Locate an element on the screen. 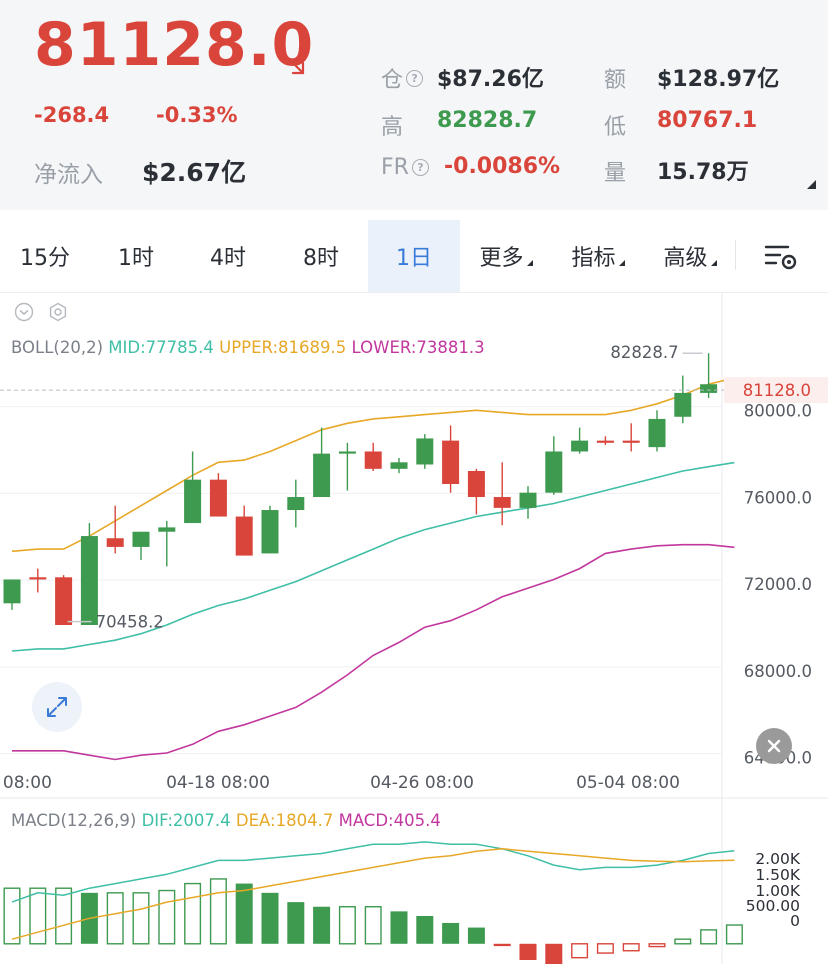  tab-label: 1日 is located at coordinates (414, 258).